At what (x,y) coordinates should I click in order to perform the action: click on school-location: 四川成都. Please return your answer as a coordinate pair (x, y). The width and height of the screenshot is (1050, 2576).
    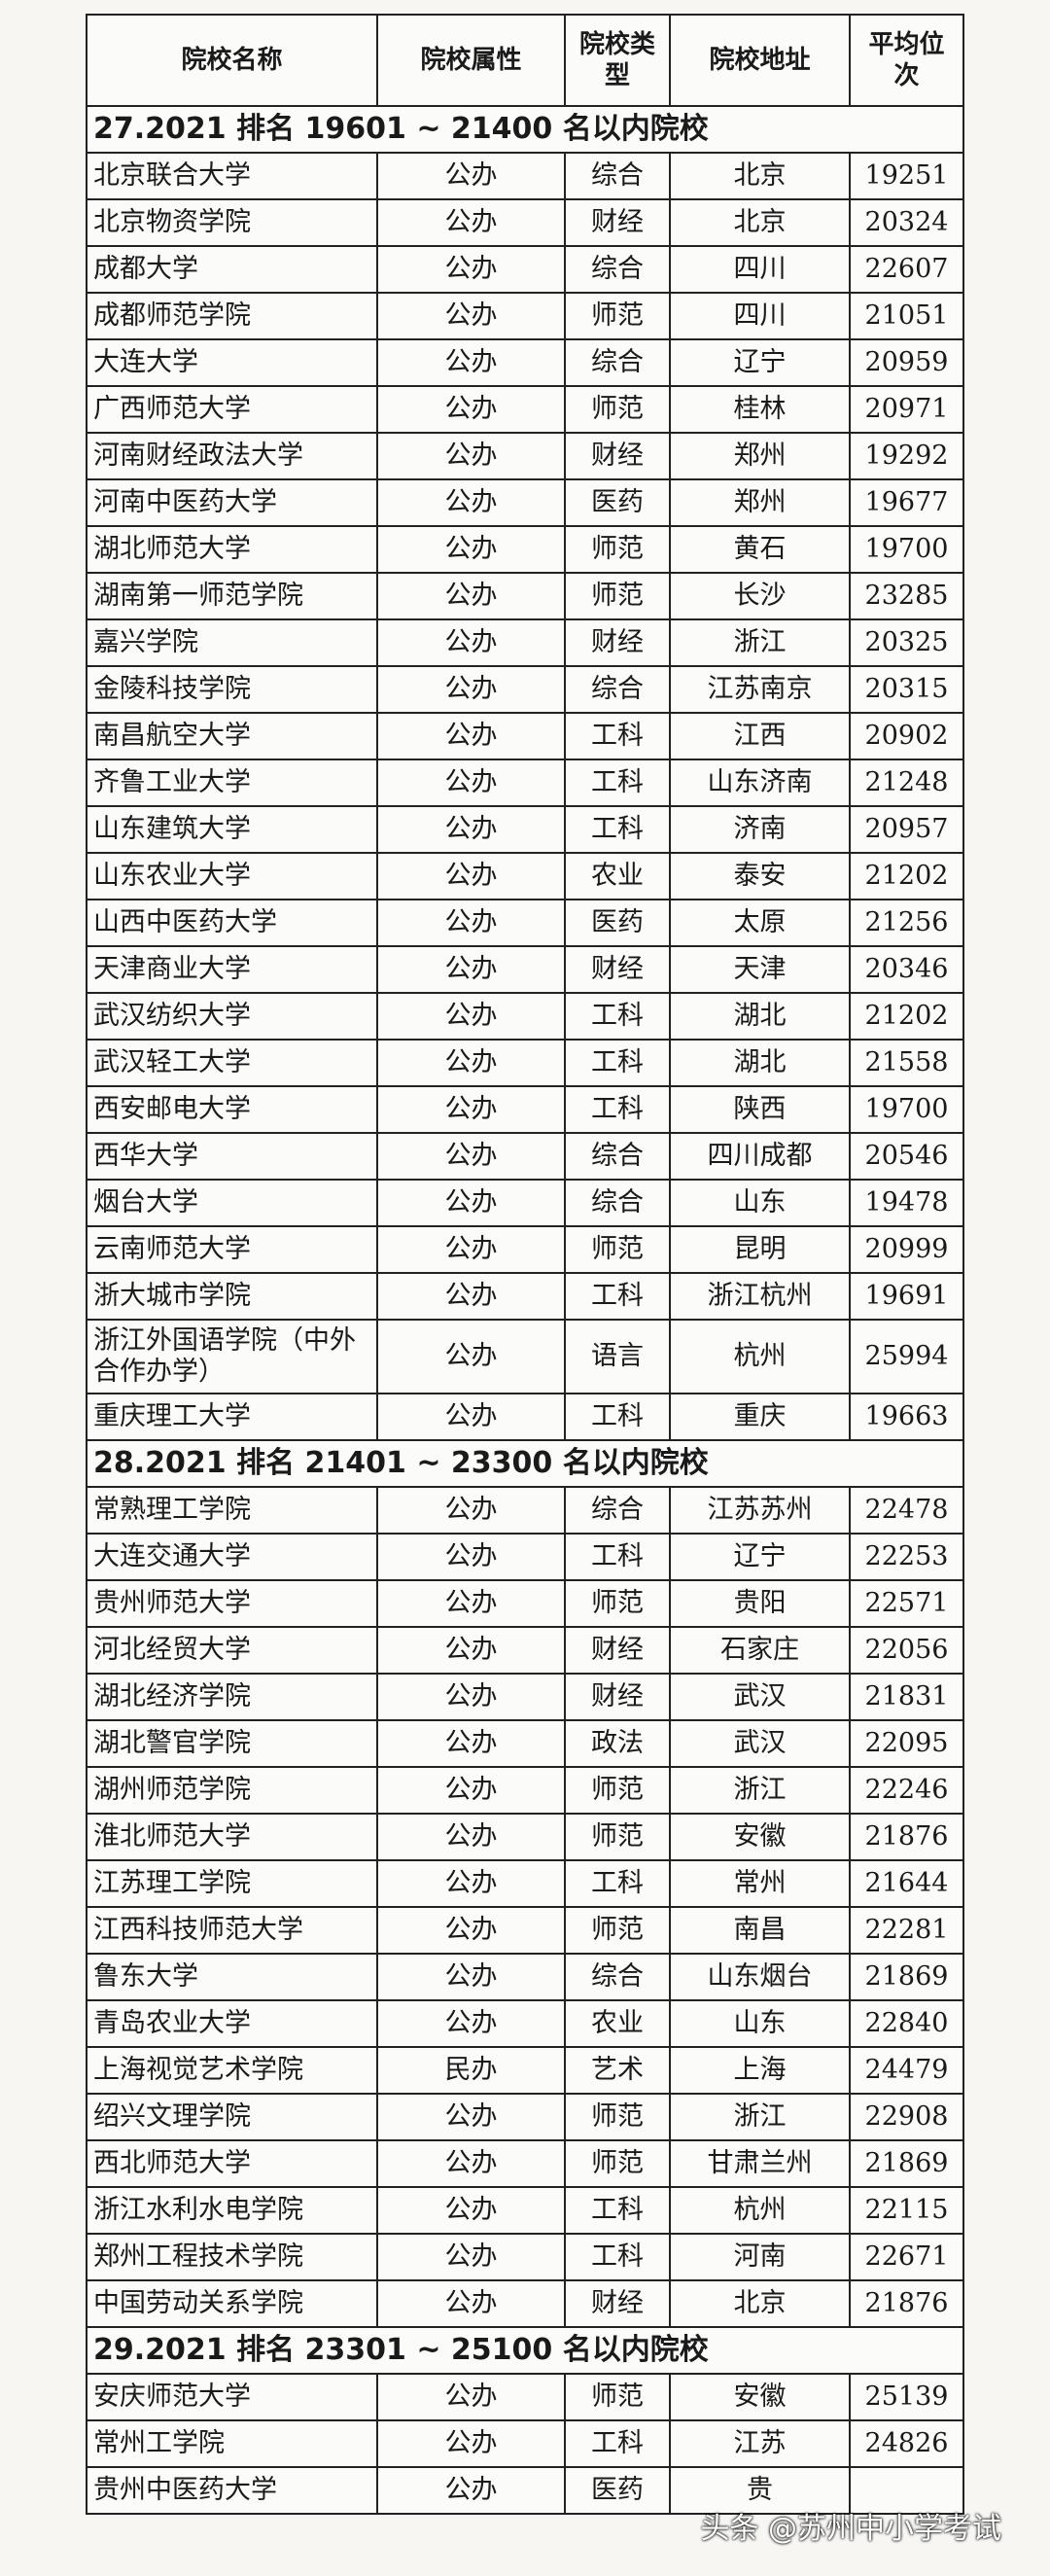
    Looking at the image, I should click on (760, 1157).